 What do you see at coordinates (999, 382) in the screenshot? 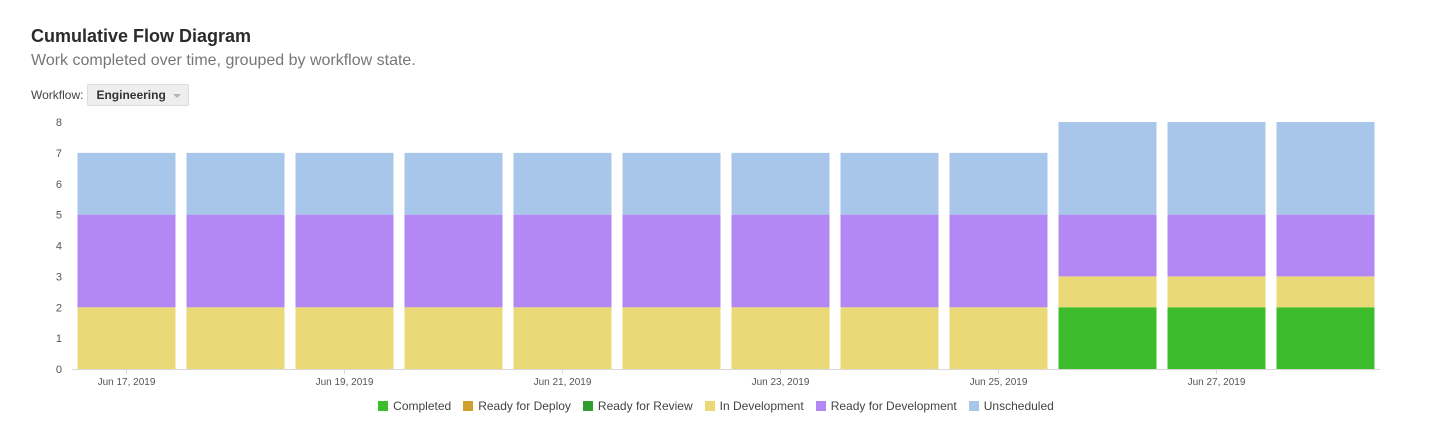
I see `x-tick-label: Jun 25, 2019` at bounding box center [999, 382].